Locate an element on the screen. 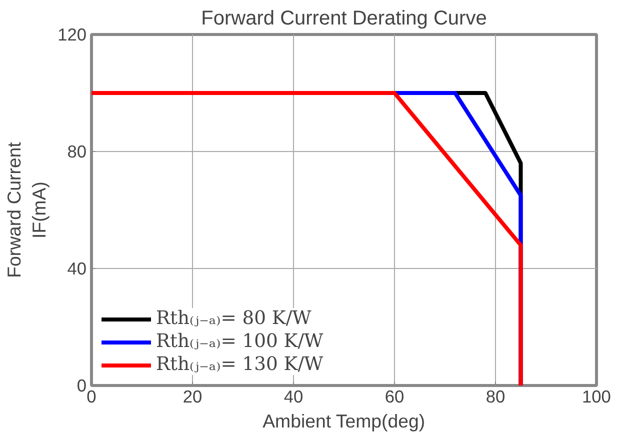 The width and height of the screenshot is (621, 434). y-axis-title: Forward Current IF(mA) is located at coordinates (26, 209).